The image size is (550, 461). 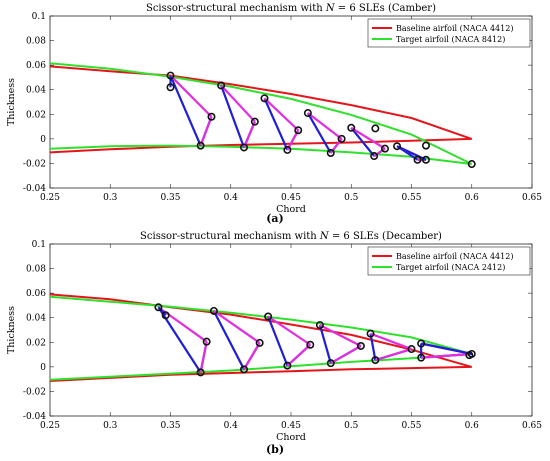 What do you see at coordinates (275, 218) in the screenshot?
I see `panel-label-a: (a)` at bounding box center [275, 218].